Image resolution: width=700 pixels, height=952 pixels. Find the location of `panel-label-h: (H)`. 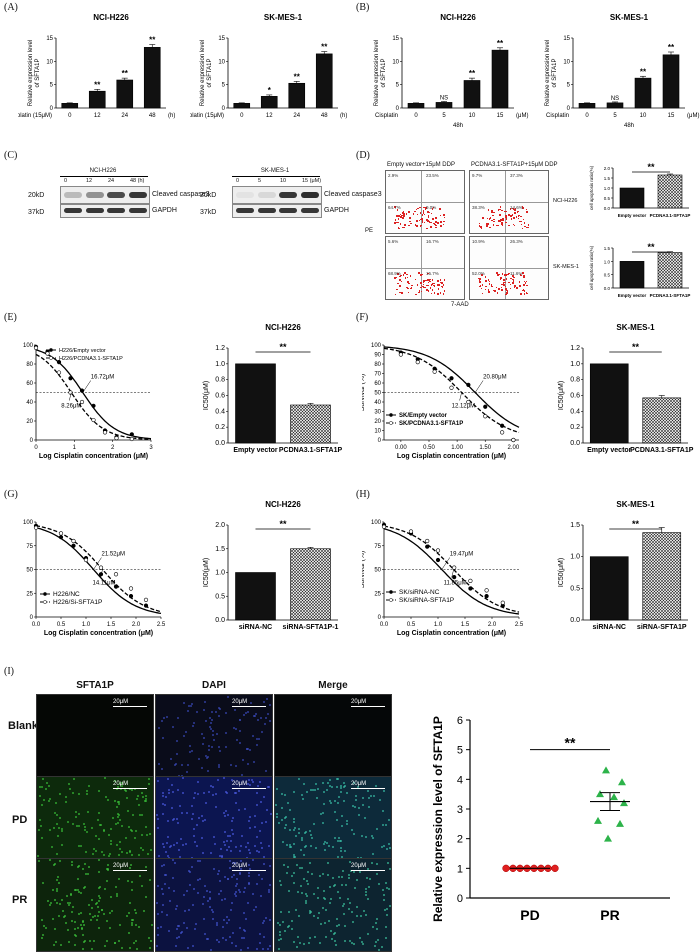

panel-label-h: (H) is located at coordinates (363, 494).